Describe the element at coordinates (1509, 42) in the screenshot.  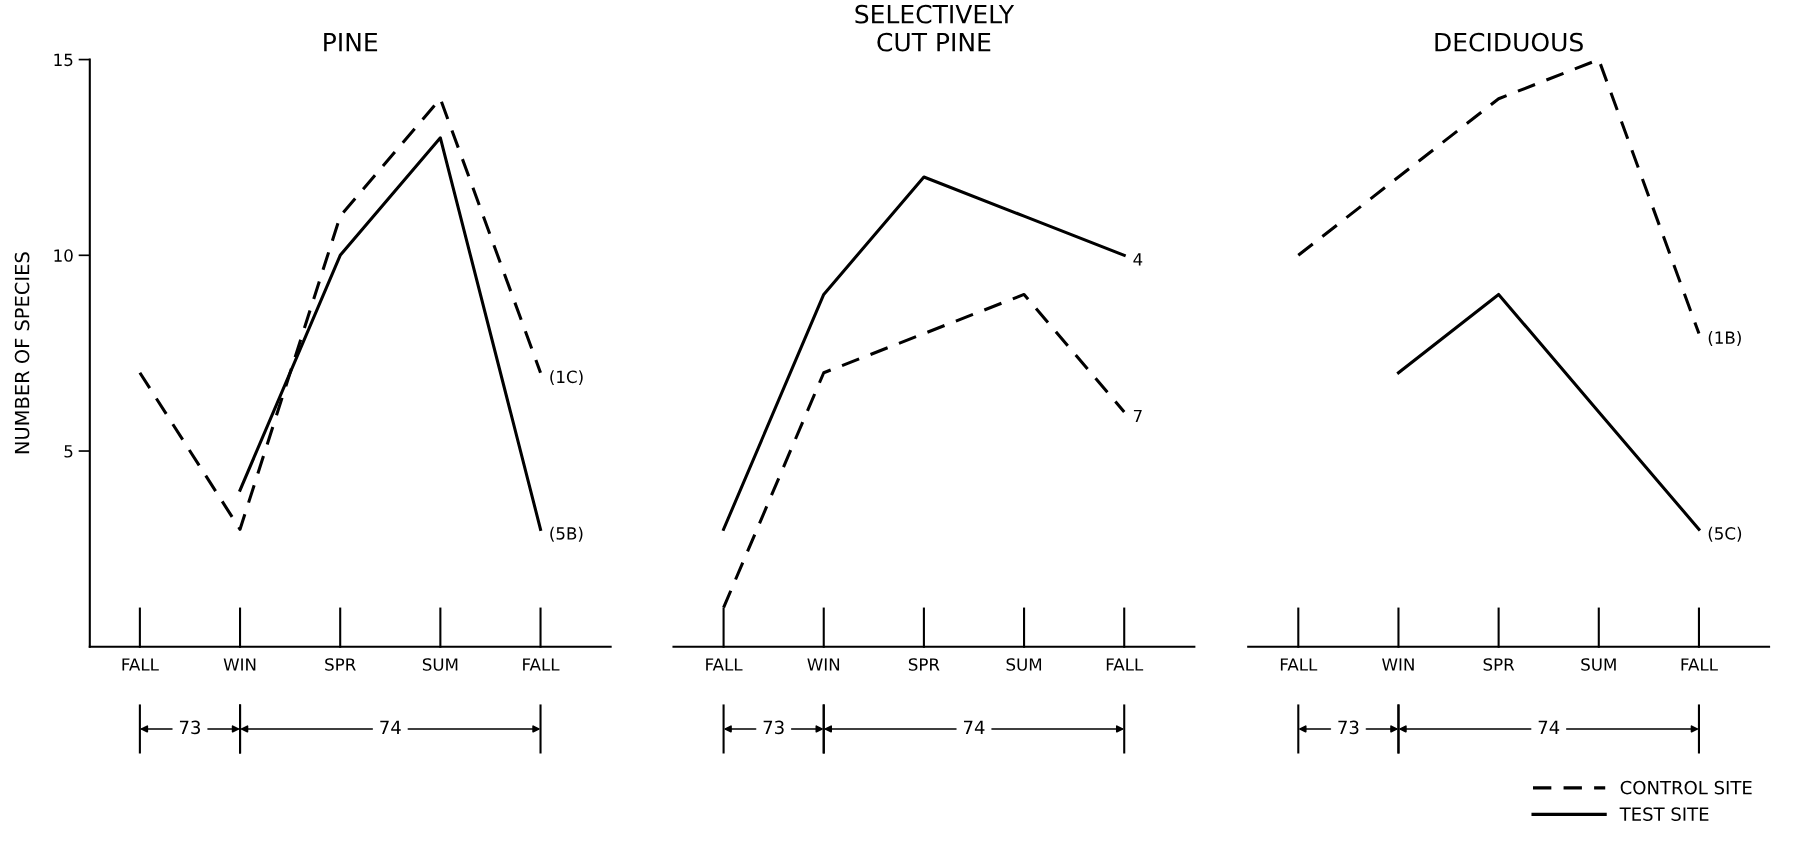
I see `chart-title: DECIDUOUS` at that location.